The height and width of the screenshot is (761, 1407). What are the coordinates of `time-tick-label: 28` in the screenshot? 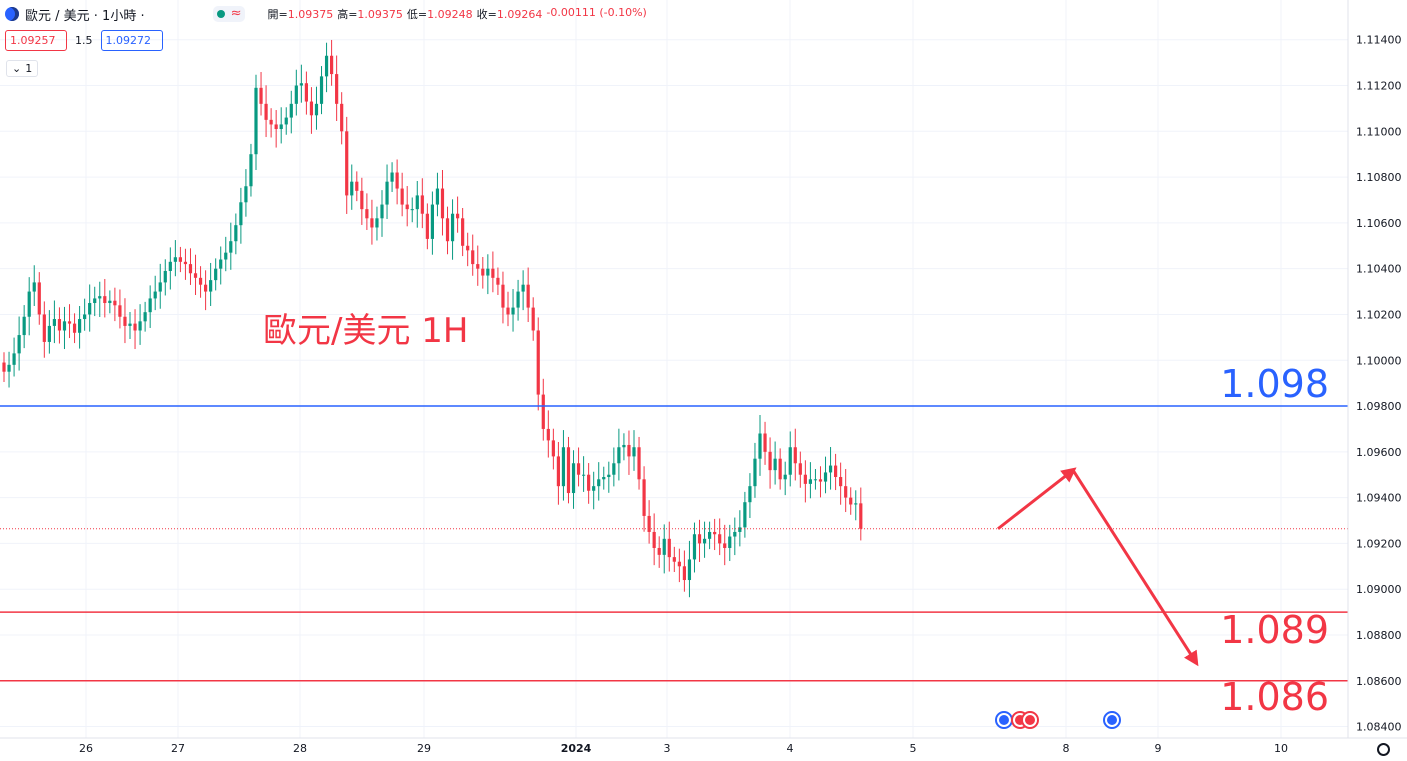 It's located at (300, 748).